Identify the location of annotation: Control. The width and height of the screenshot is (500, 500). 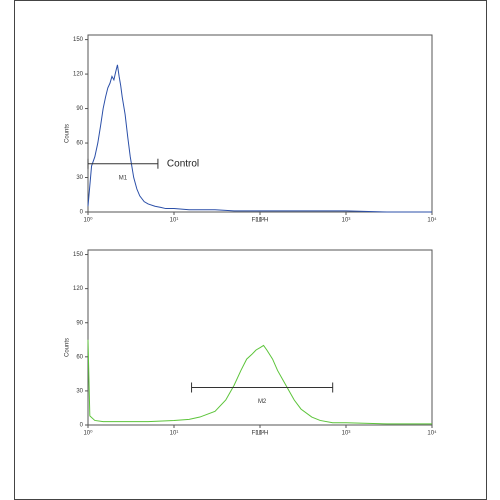
(183, 163).